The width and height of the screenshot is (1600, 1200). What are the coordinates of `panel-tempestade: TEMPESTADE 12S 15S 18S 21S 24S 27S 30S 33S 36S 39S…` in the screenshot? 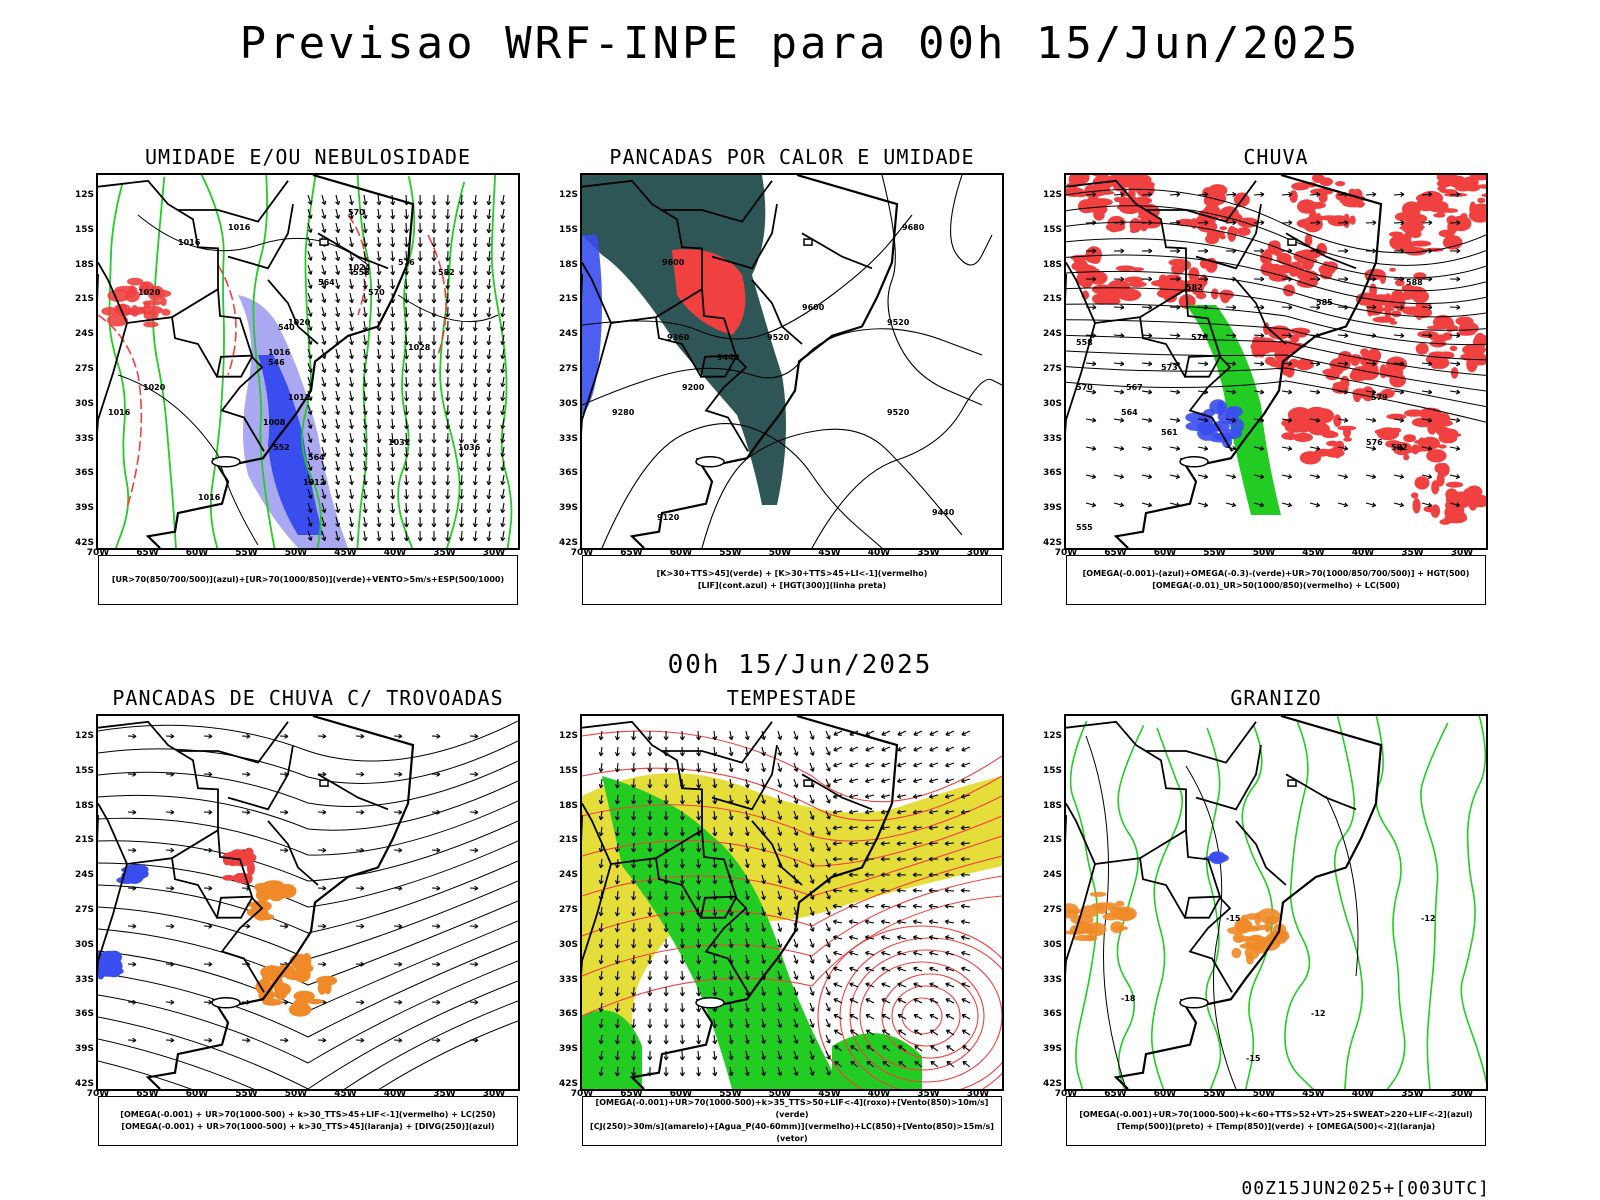 It's located at (792, 921).